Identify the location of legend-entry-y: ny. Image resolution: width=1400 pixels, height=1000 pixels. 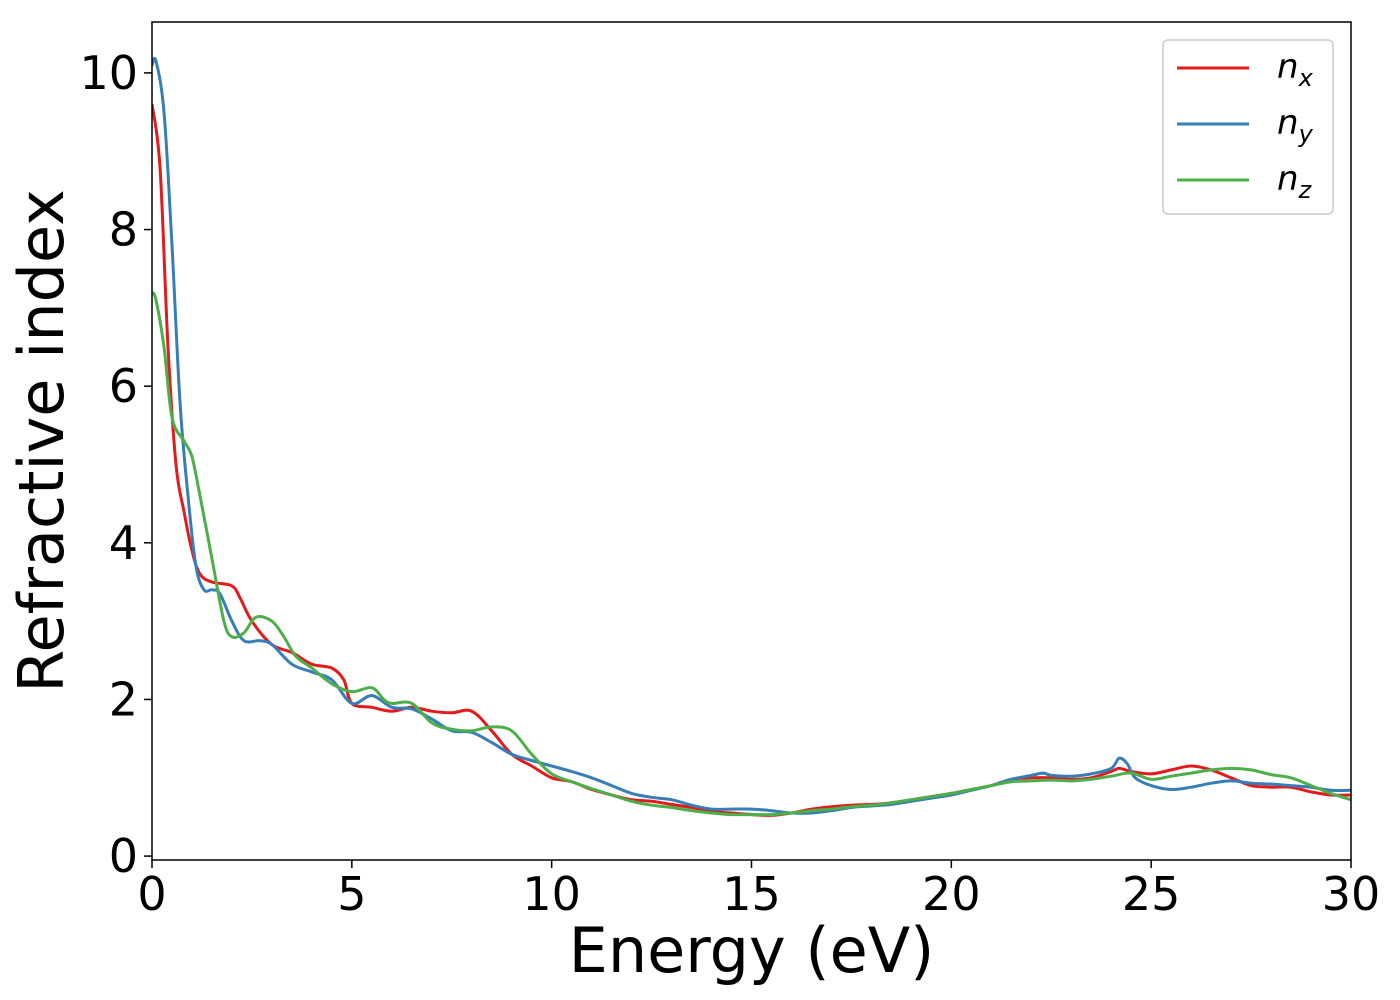
(1295, 125).